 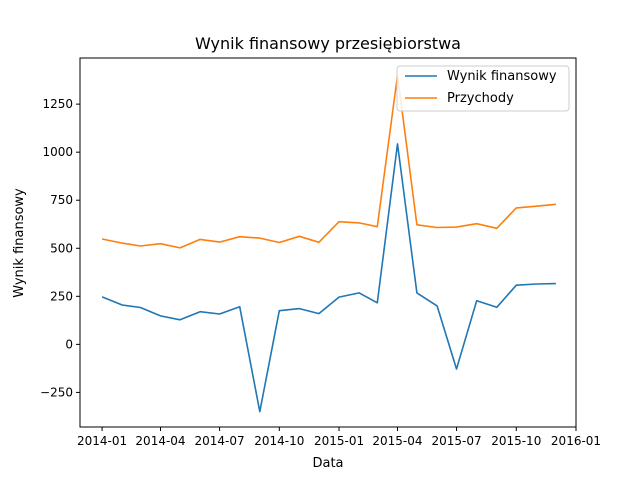 What do you see at coordinates (57, 152) in the screenshot?
I see `y-tick-label-5: 1000` at bounding box center [57, 152].